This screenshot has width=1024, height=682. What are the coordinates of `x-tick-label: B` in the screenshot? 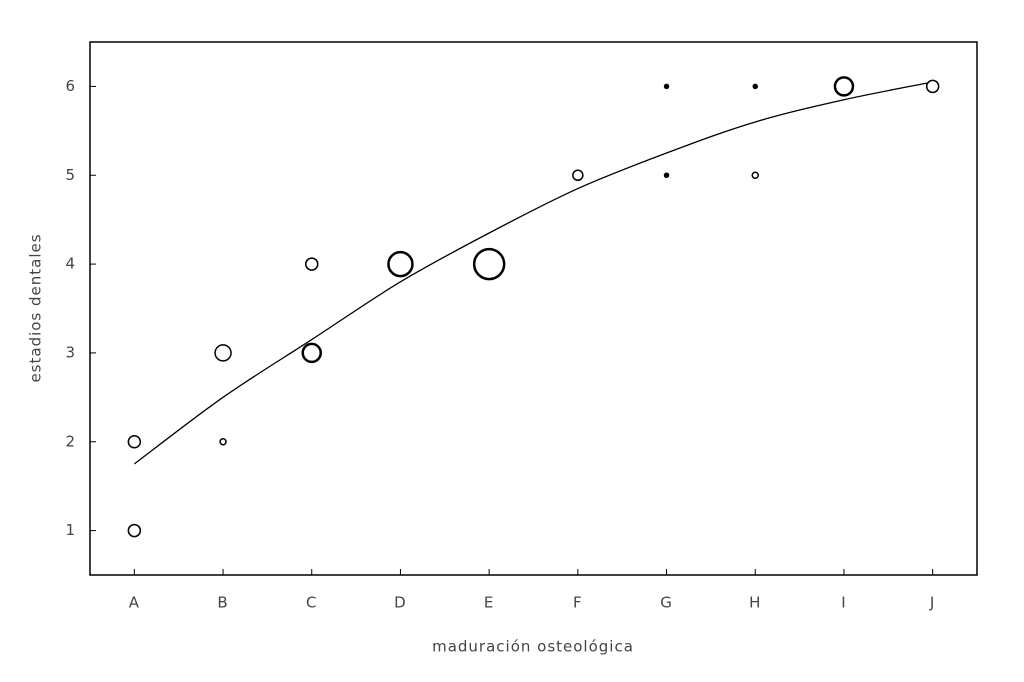 It's located at (222, 603).